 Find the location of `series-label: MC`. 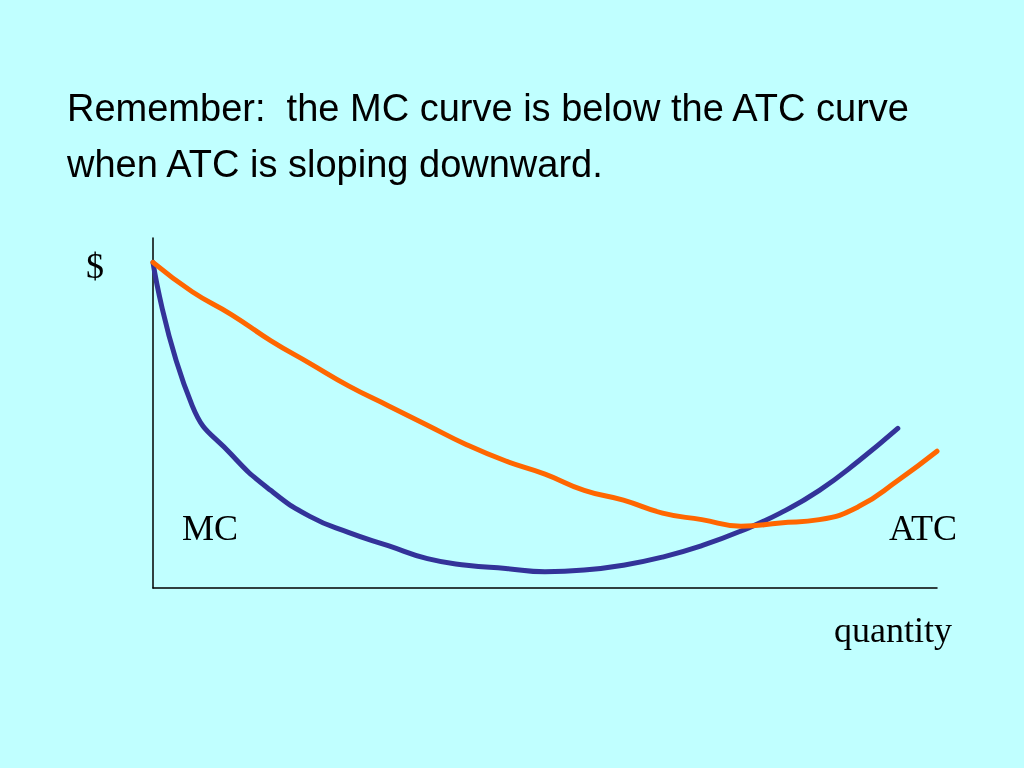

series-label: MC is located at coordinates (210, 528).